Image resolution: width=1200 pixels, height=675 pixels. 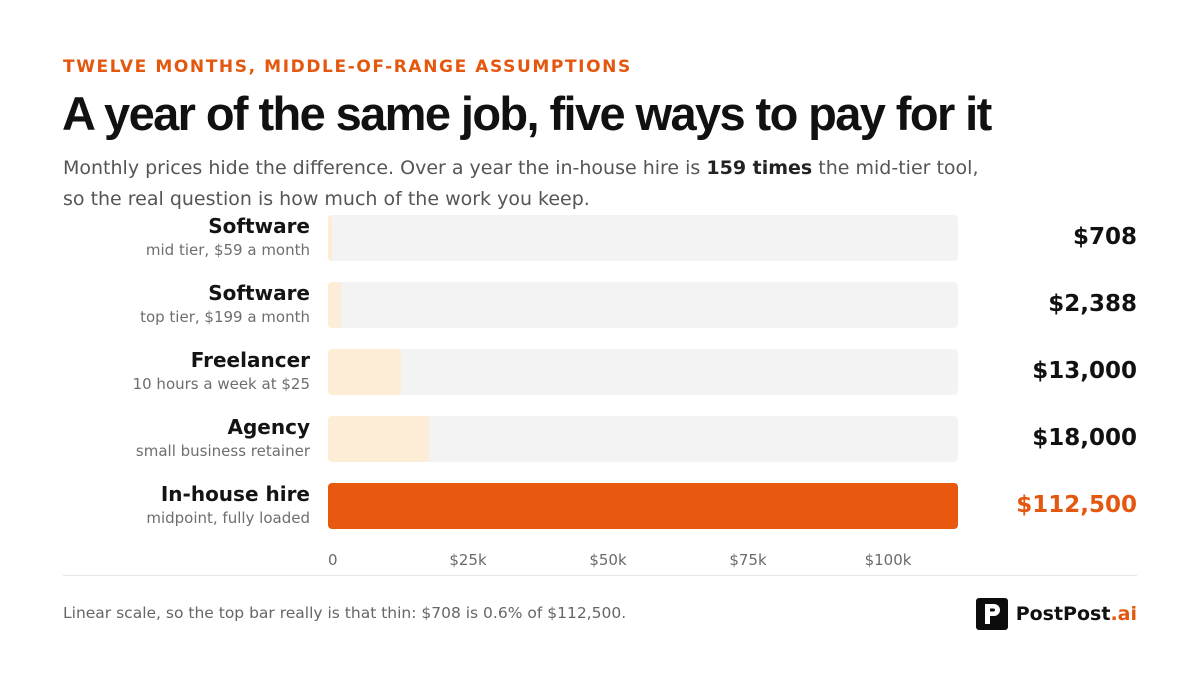 What do you see at coordinates (228, 518) in the screenshot?
I see `category-sublabel: midpoint, fully loaded` at bounding box center [228, 518].